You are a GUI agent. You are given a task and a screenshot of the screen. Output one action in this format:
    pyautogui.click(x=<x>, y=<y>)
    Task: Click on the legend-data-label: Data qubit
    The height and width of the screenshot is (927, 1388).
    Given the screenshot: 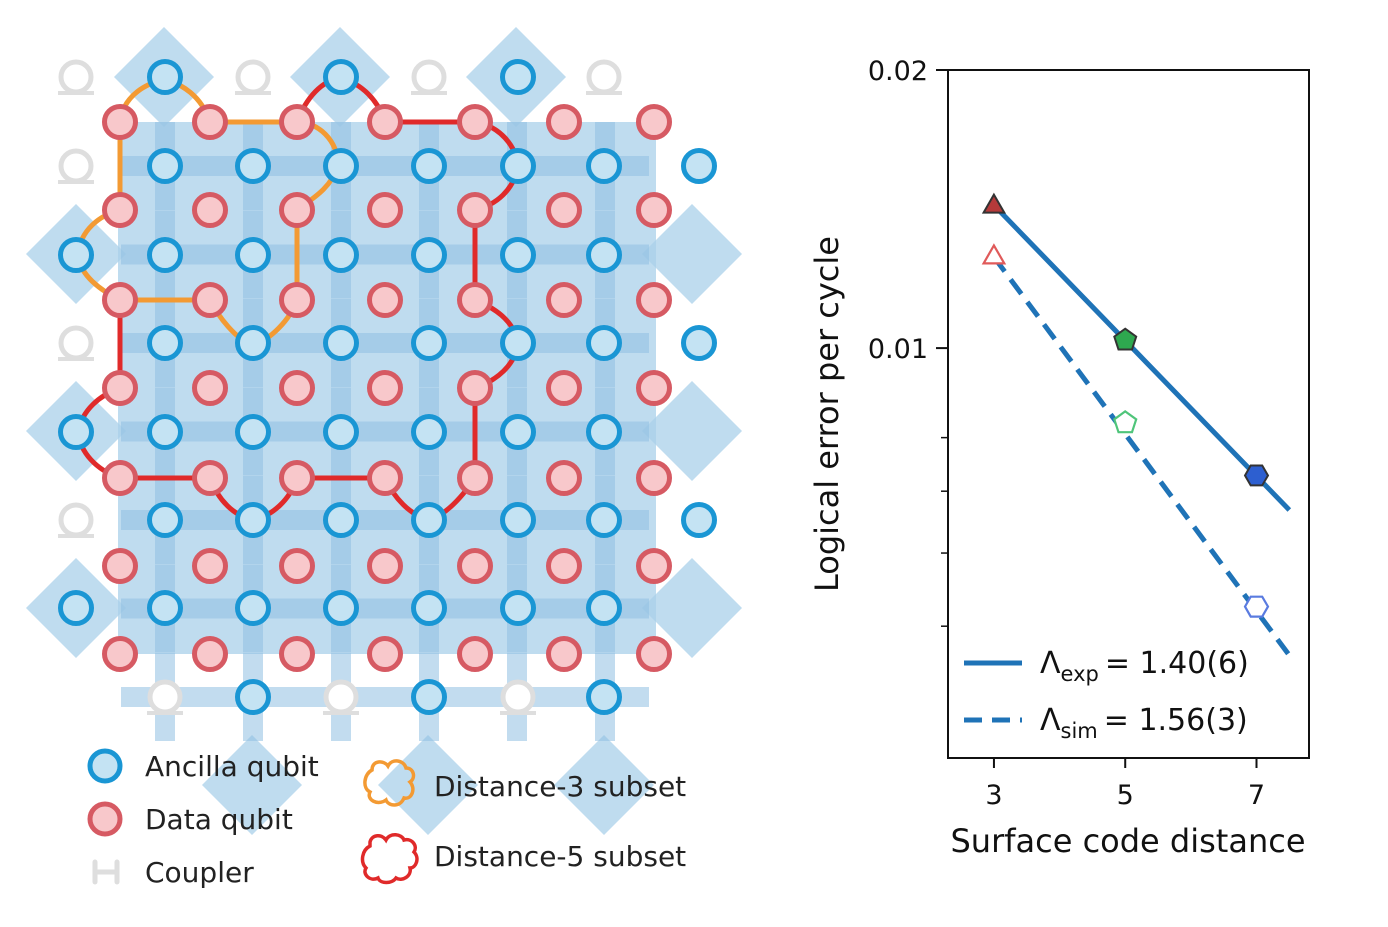 What is the action you would take?
    pyautogui.click(x=219, y=819)
    